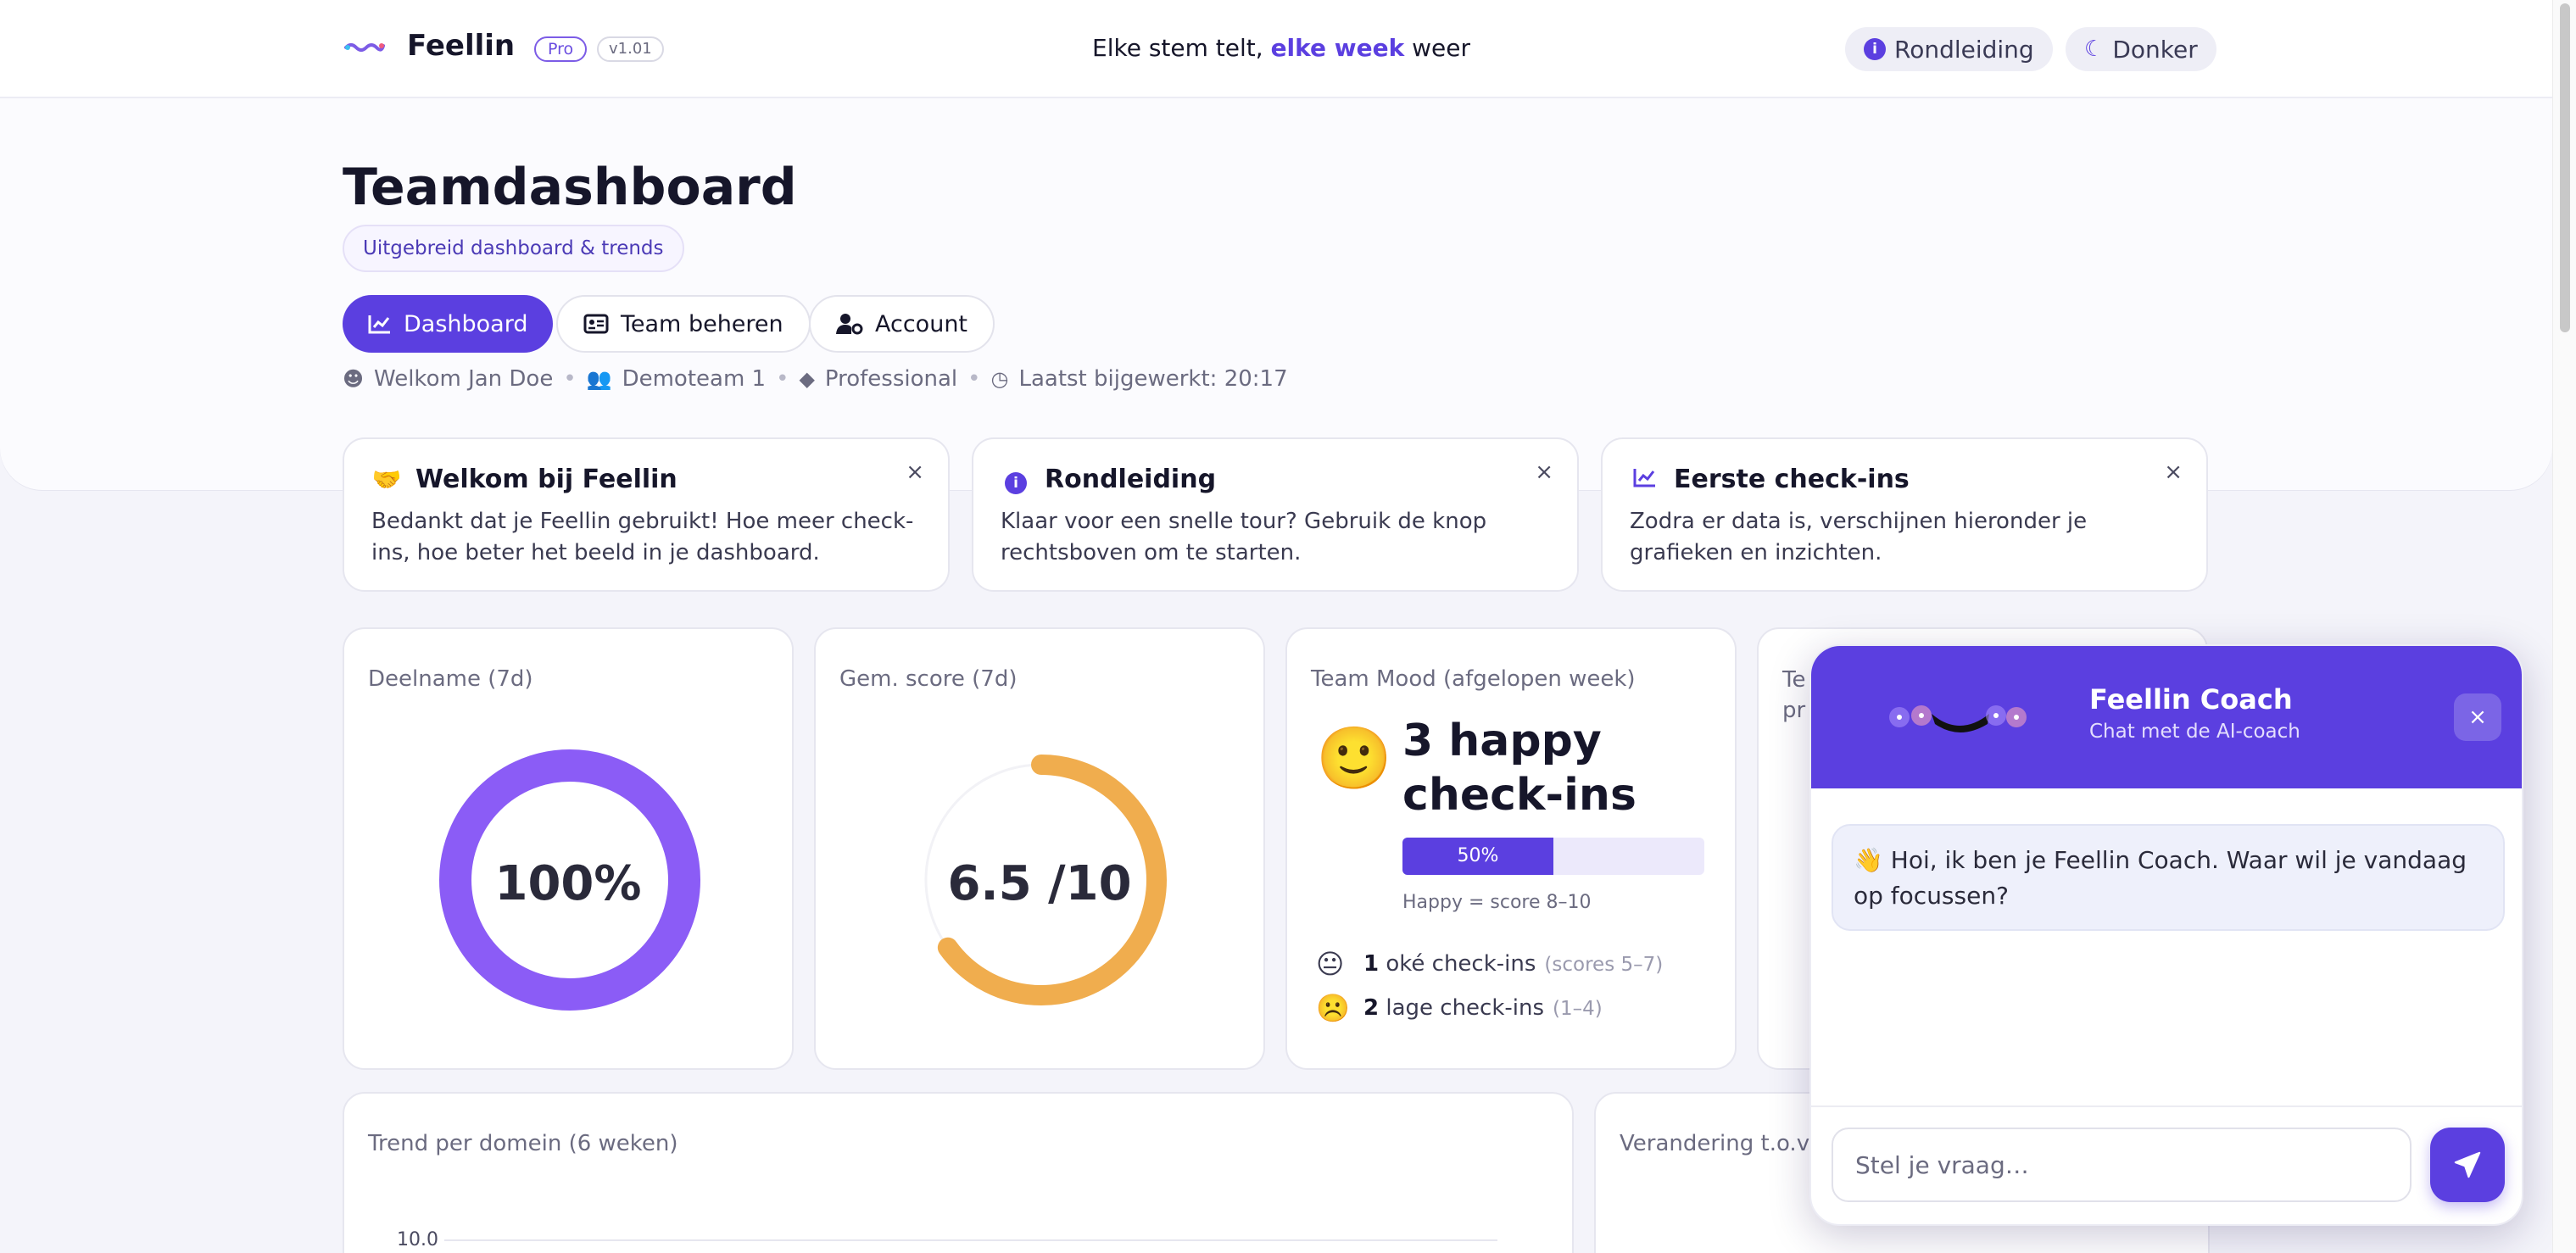 Image resolution: width=2576 pixels, height=1253 pixels. What do you see at coordinates (958, 1173) in the screenshot?
I see `trend-card: Trend per domein (6 weken) 10.0` at bounding box center [958, 1173].